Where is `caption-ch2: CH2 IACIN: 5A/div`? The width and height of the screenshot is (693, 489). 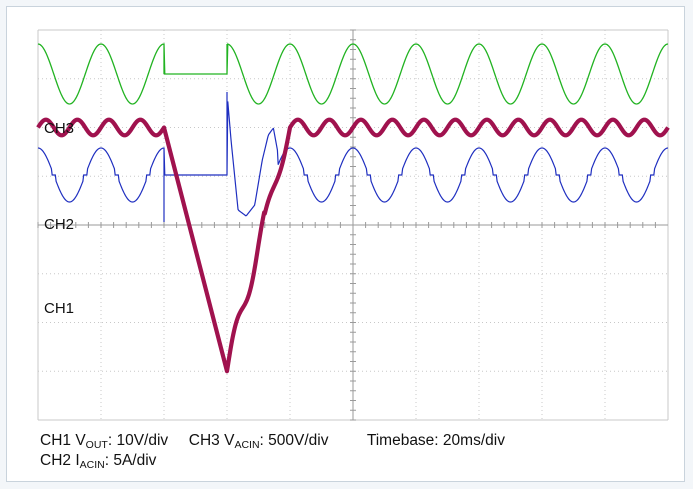 caption-ch2: CH2 IACIN: 5A/div is located at coordinates (98, 461).